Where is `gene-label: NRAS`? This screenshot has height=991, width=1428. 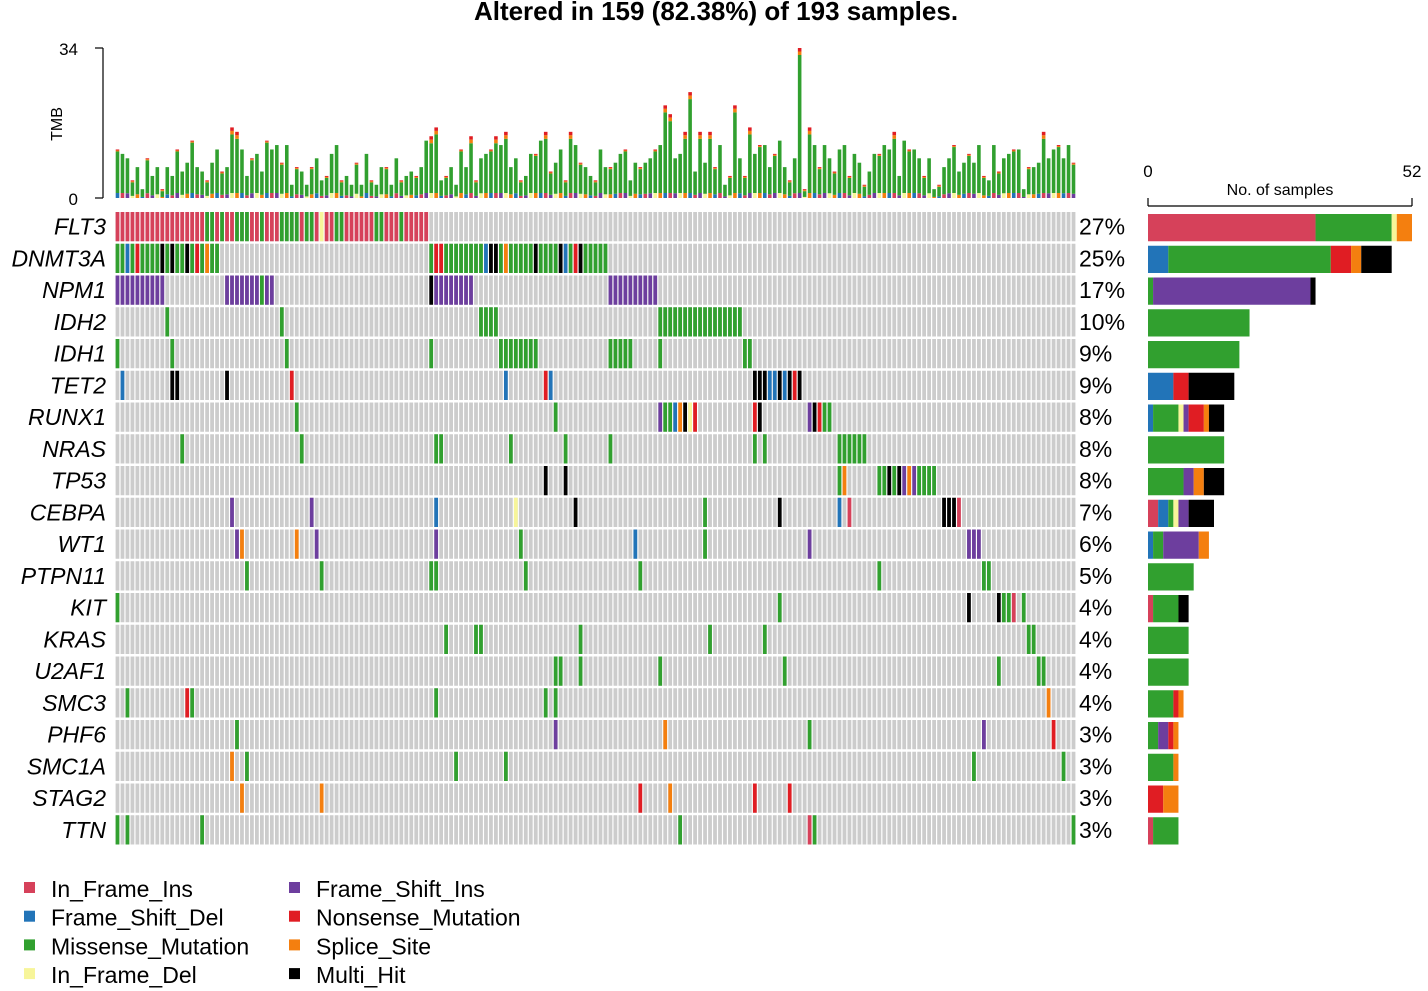 gene-label: NRAS is located at coordinates (74, 449).